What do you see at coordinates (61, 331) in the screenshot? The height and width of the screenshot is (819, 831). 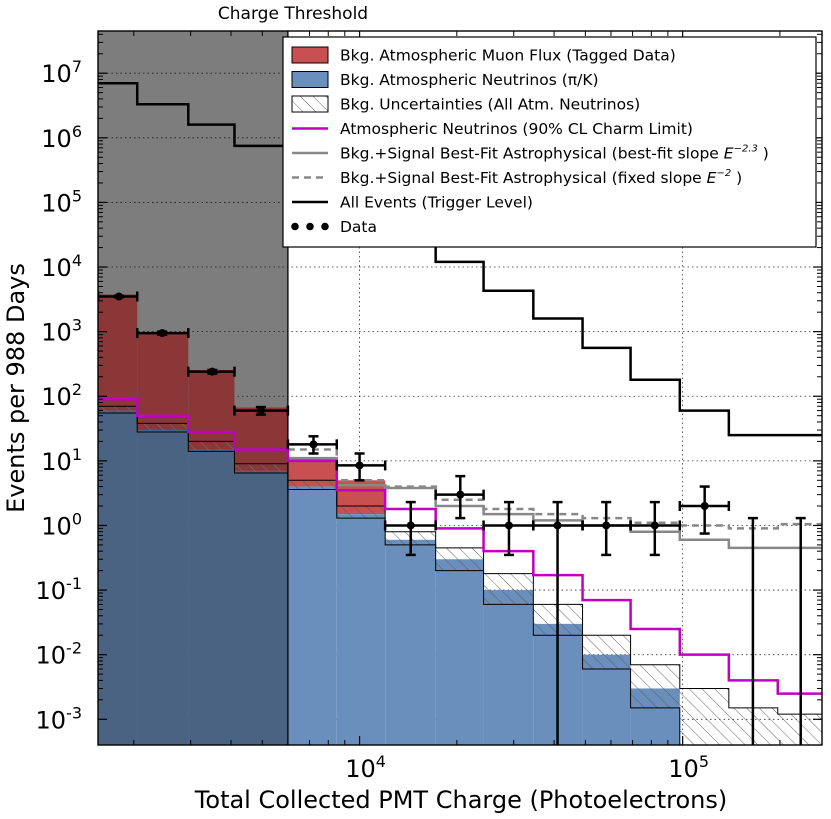 I see `y-tick-label: 10³` at bounding box center [61, 331].